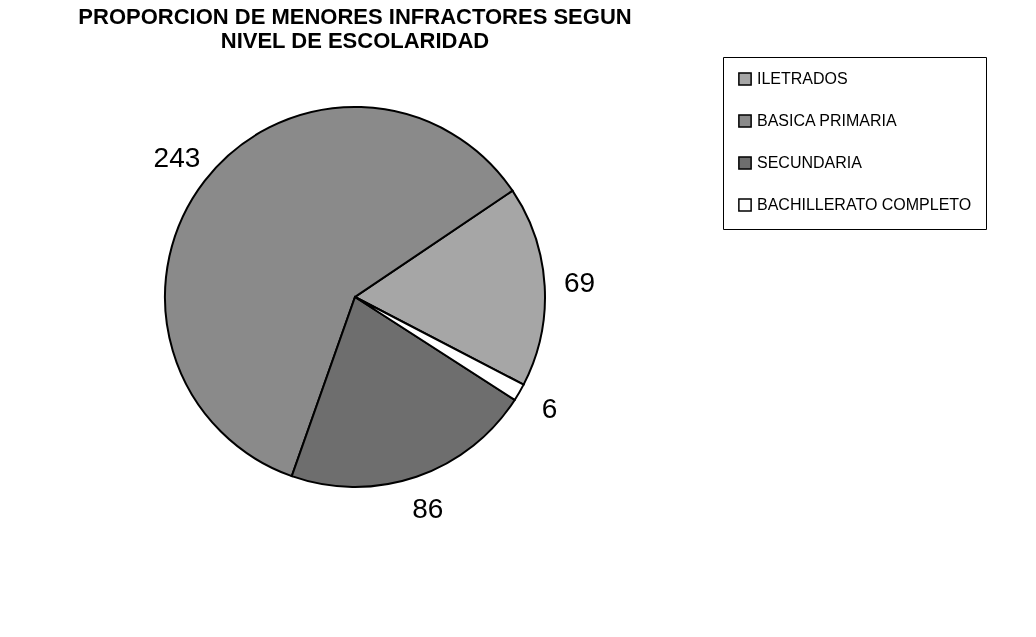 The image size is (1036, 637). Describe the element at coordinates (549, 408) in the screenshot. I see `data-label: 6` at that location.